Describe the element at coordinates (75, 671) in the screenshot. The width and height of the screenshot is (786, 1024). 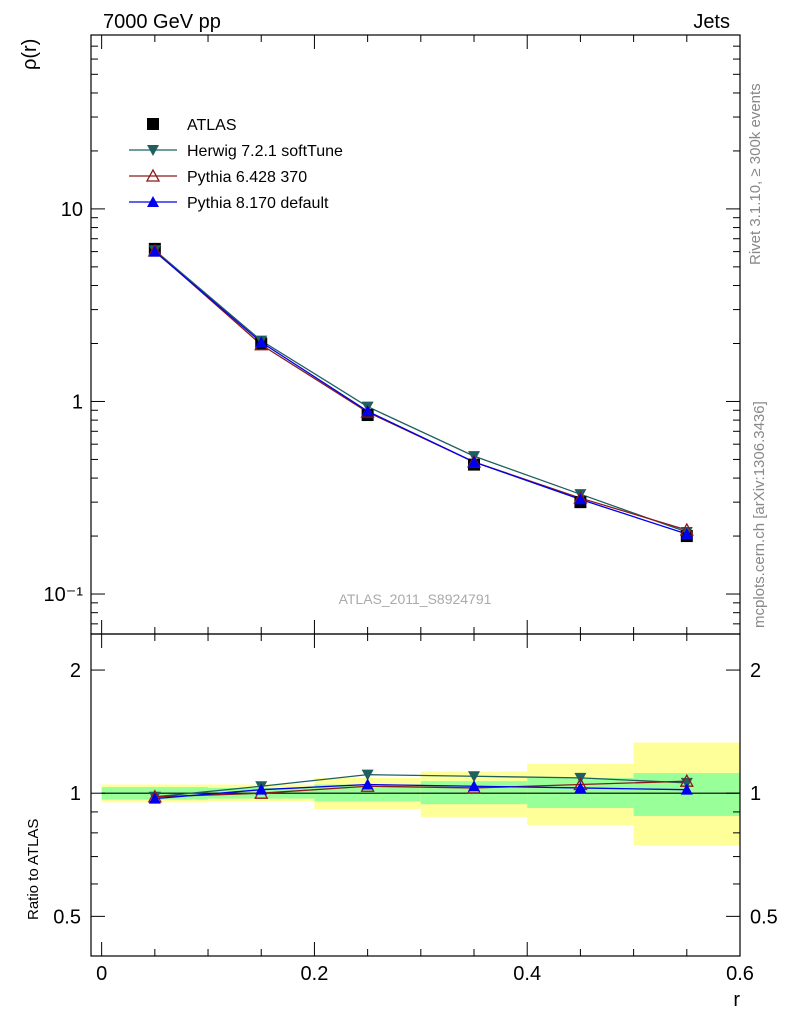
I see `ratio-ytick-label-left: 2` at that location.